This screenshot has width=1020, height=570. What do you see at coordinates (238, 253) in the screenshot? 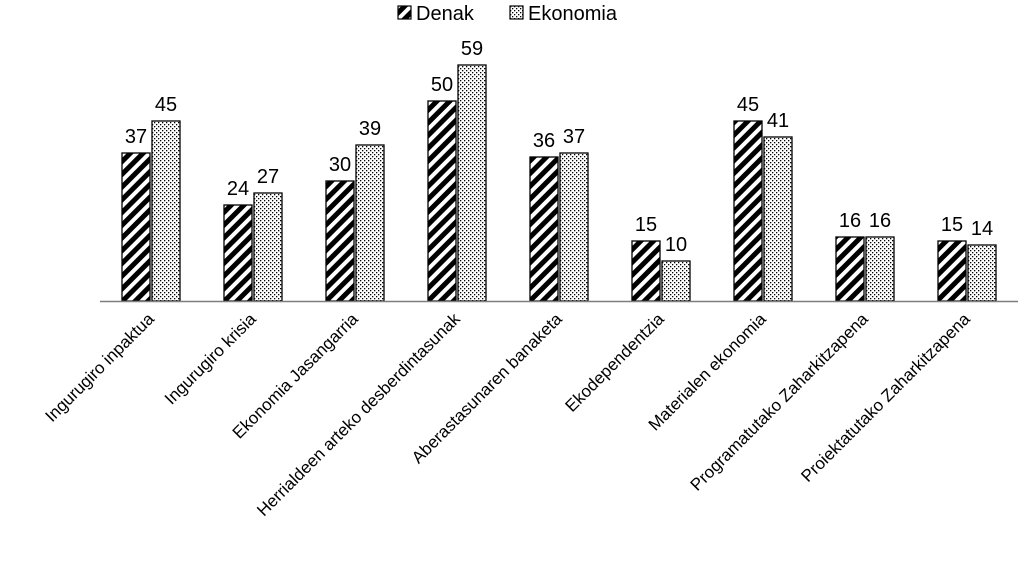
I see `bar-denak-ingurugiro-krisia` at bounding box center [238, 253].